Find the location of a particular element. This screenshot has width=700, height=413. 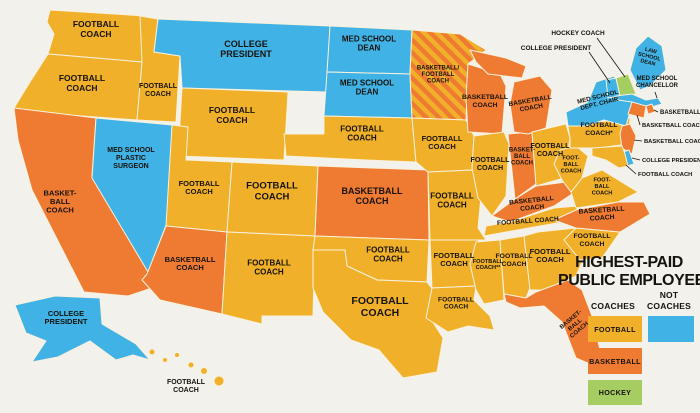

state-label-UT: FOOTBALL COACH is located at coordinates (199, 187).